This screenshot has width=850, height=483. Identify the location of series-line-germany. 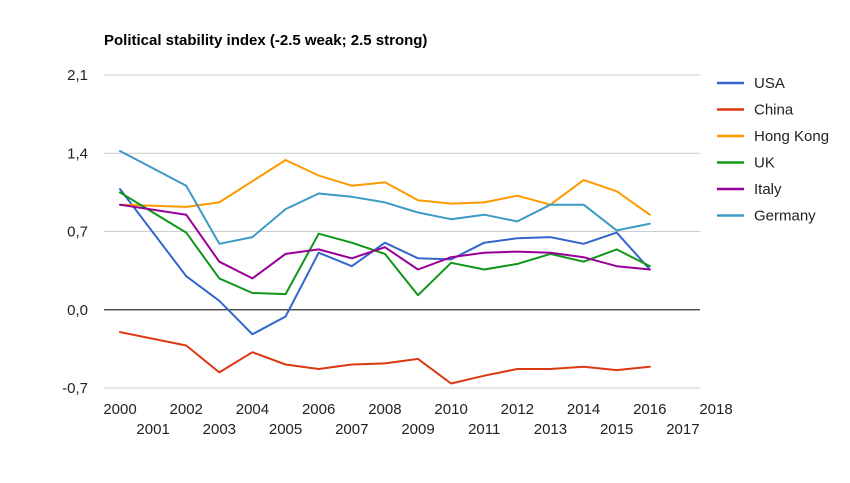
(385, 197).